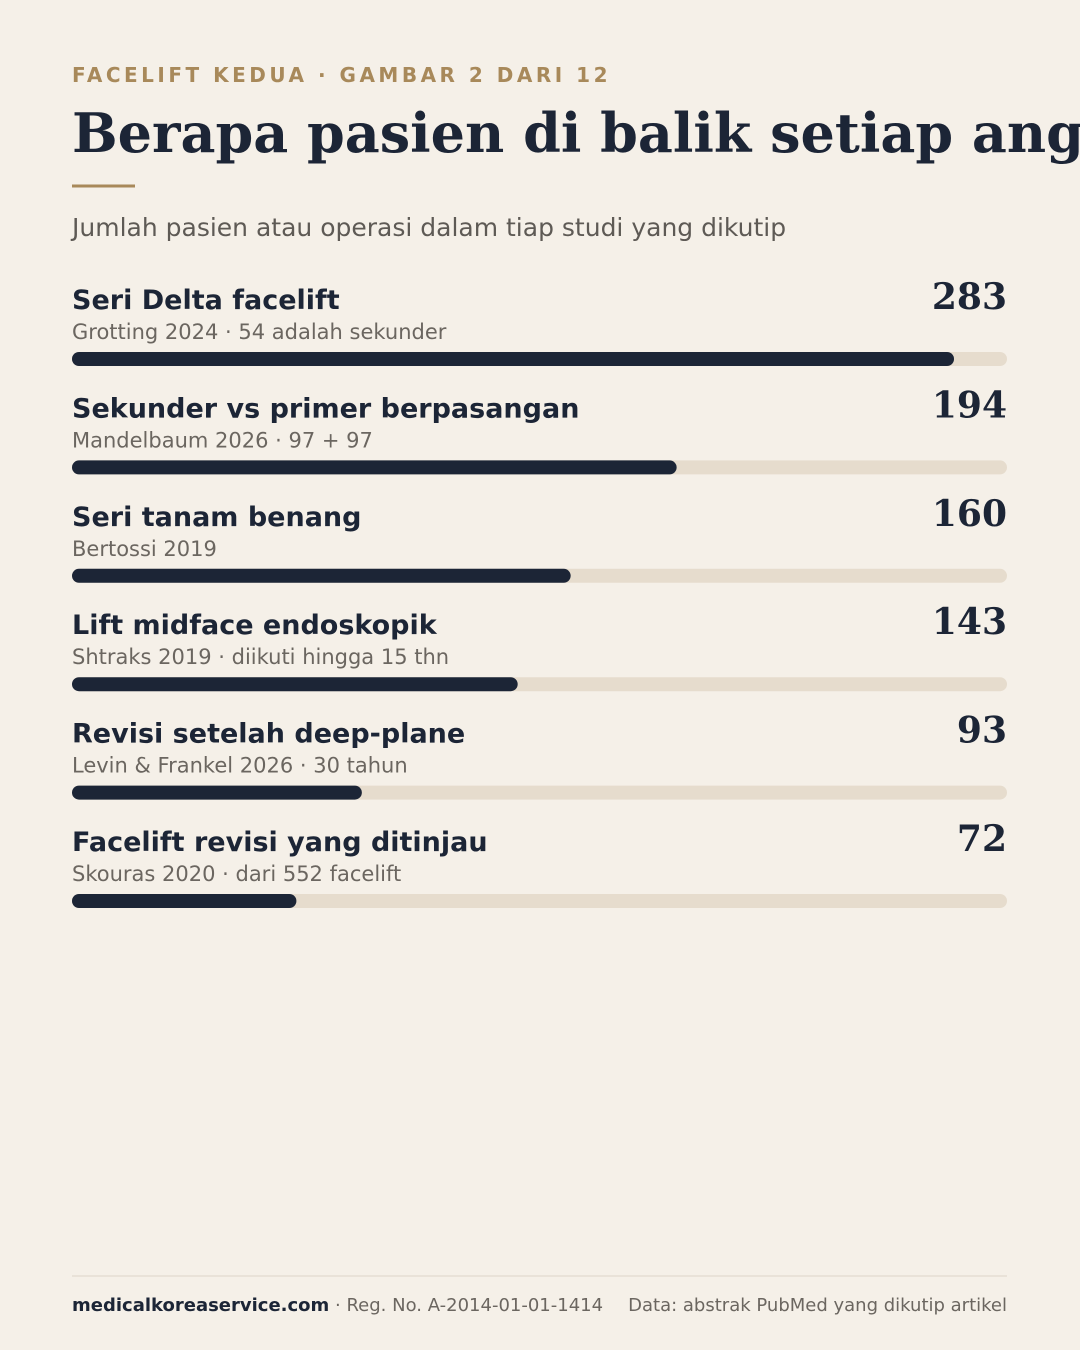 This screenshot has width=1080, height=1350. I want to click on row-note: Levin & Frankel 2026 · 30 tahun, so click(240, 766).